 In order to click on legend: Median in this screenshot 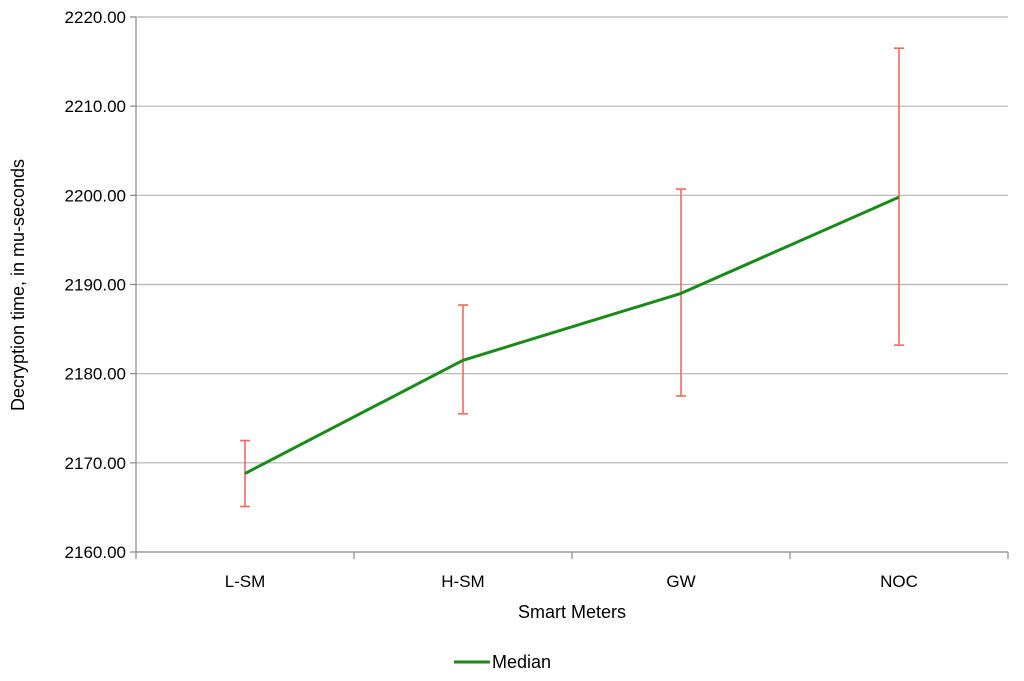, I will do `click(502, 662)`.